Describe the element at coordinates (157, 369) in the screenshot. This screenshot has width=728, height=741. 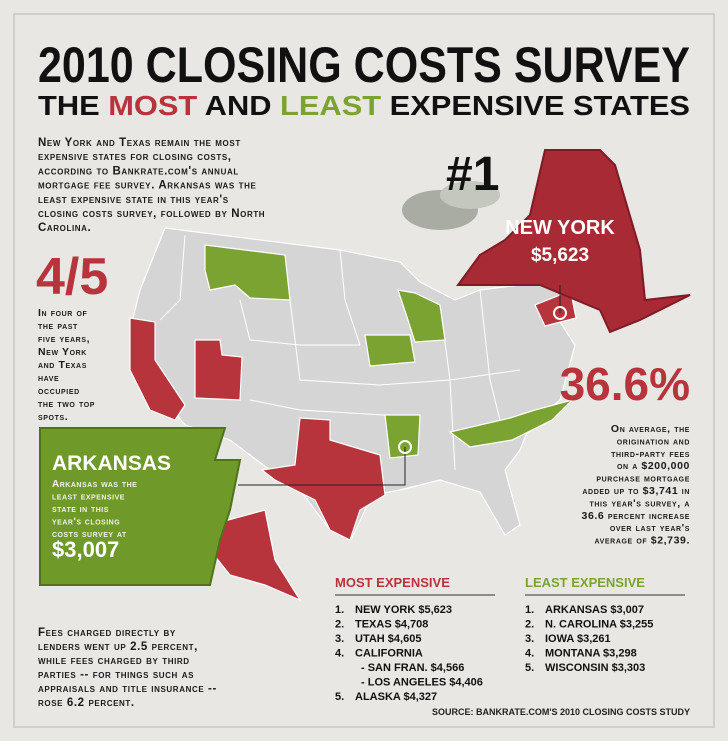
I see `california` at that location.